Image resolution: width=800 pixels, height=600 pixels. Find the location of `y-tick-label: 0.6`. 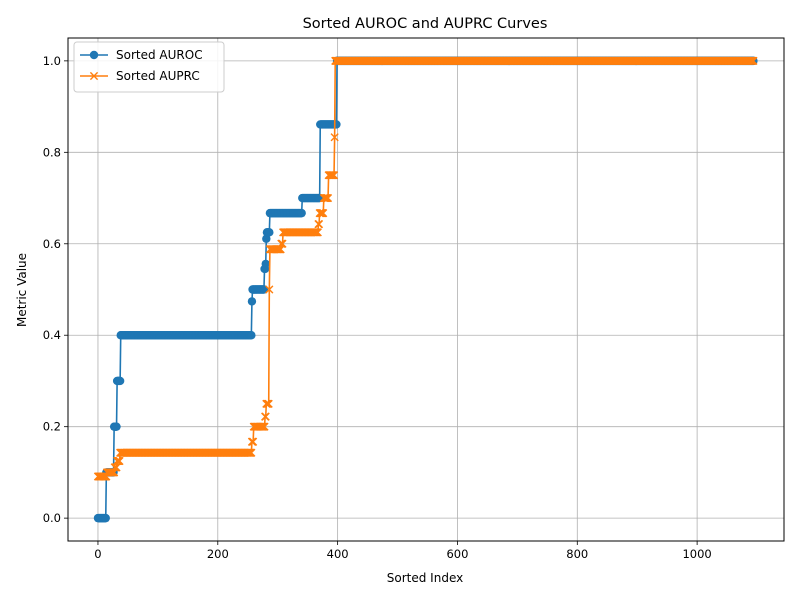

y-tick-label: 0.6 is located at coordinates (52, 244).